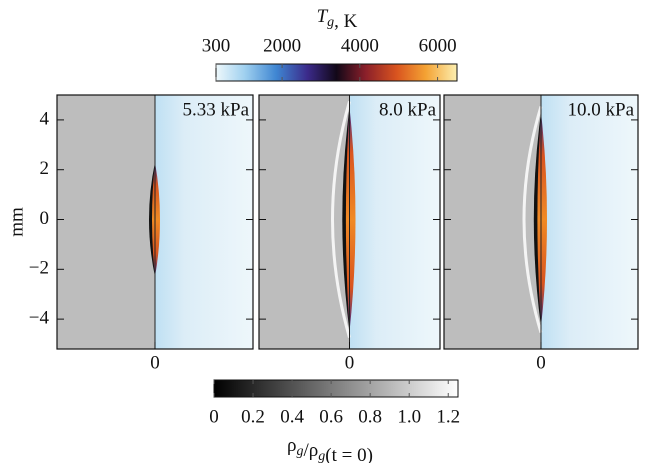  Describe the element at coordinates (39, 317) in the screenshot. I see `y-tick-label: −4` at that location.